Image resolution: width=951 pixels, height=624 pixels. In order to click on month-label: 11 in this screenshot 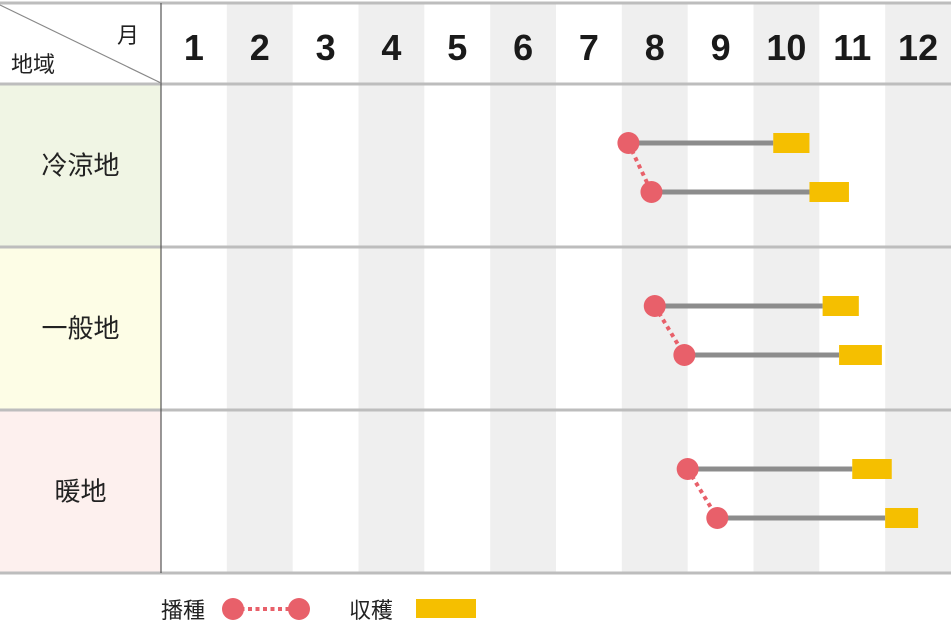, I will do `click(852, 47)`.